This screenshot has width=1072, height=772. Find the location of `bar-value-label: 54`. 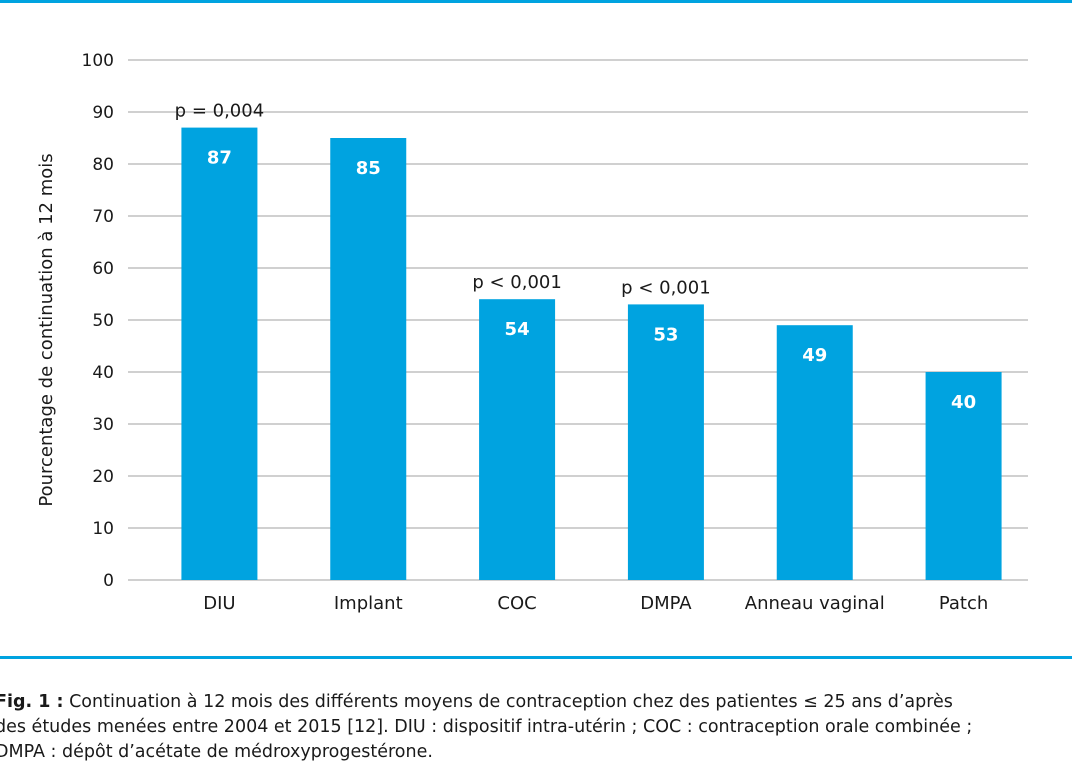

bar-value-label: 54 is located at coordinates (517, 329).